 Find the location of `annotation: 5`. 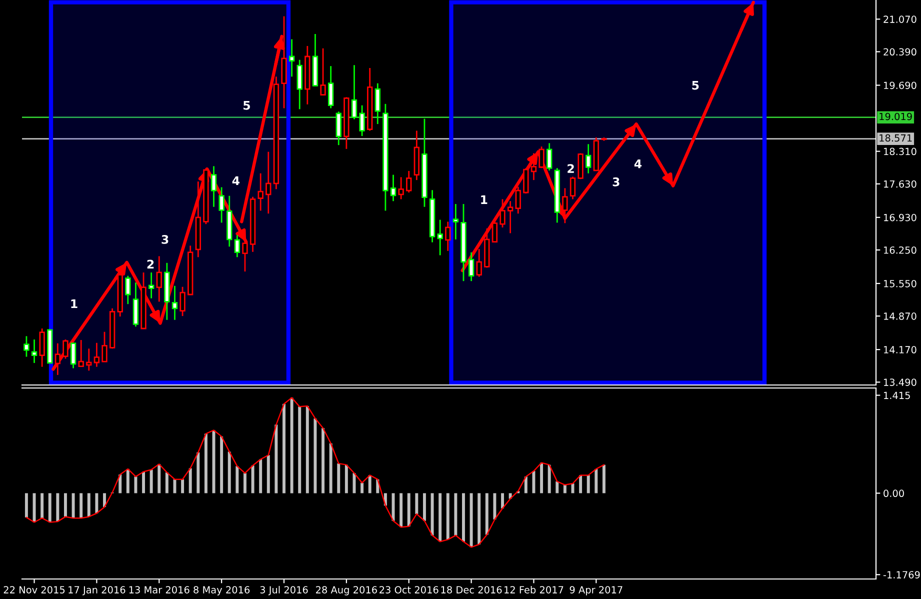

annotation: 5 is located at coordinates (247, 105).